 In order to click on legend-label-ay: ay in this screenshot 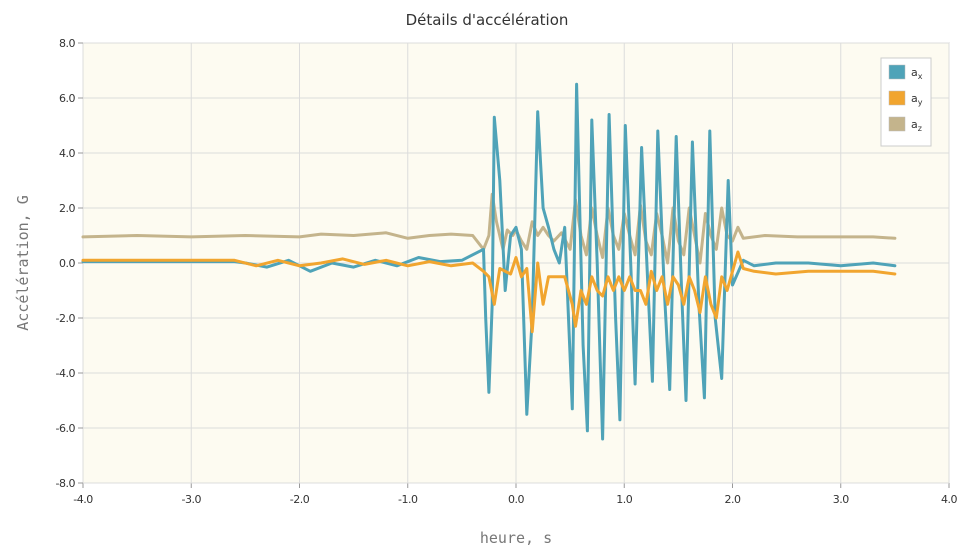, I will do `click(917, 99)`.